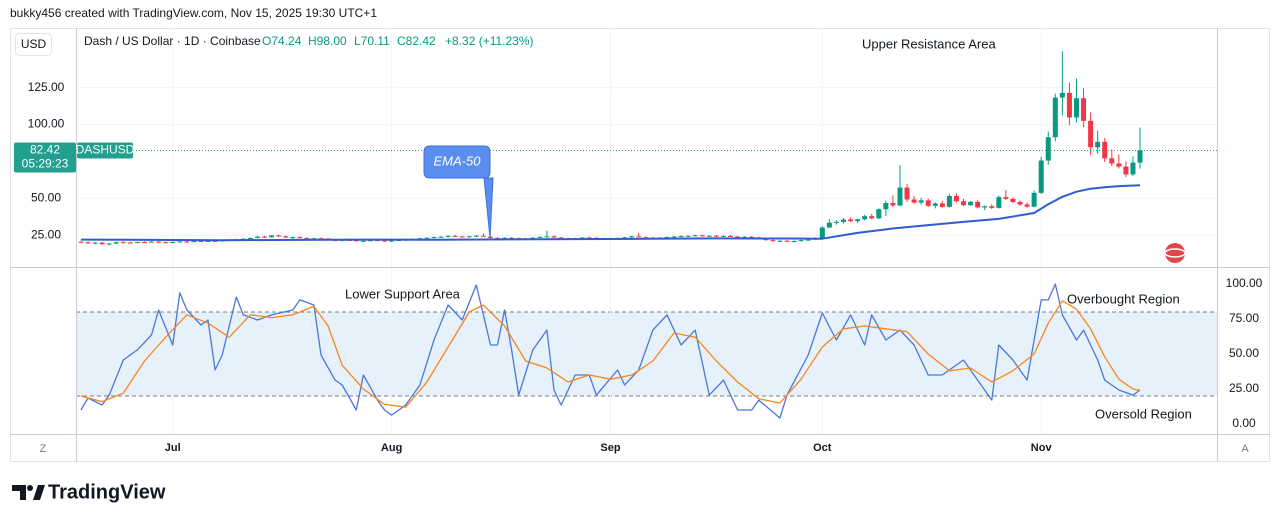  What do you see at coordinates (416, 41) in the screenshot?
I see `ohlc-close: C82.42` at bounding box center [416, 41].